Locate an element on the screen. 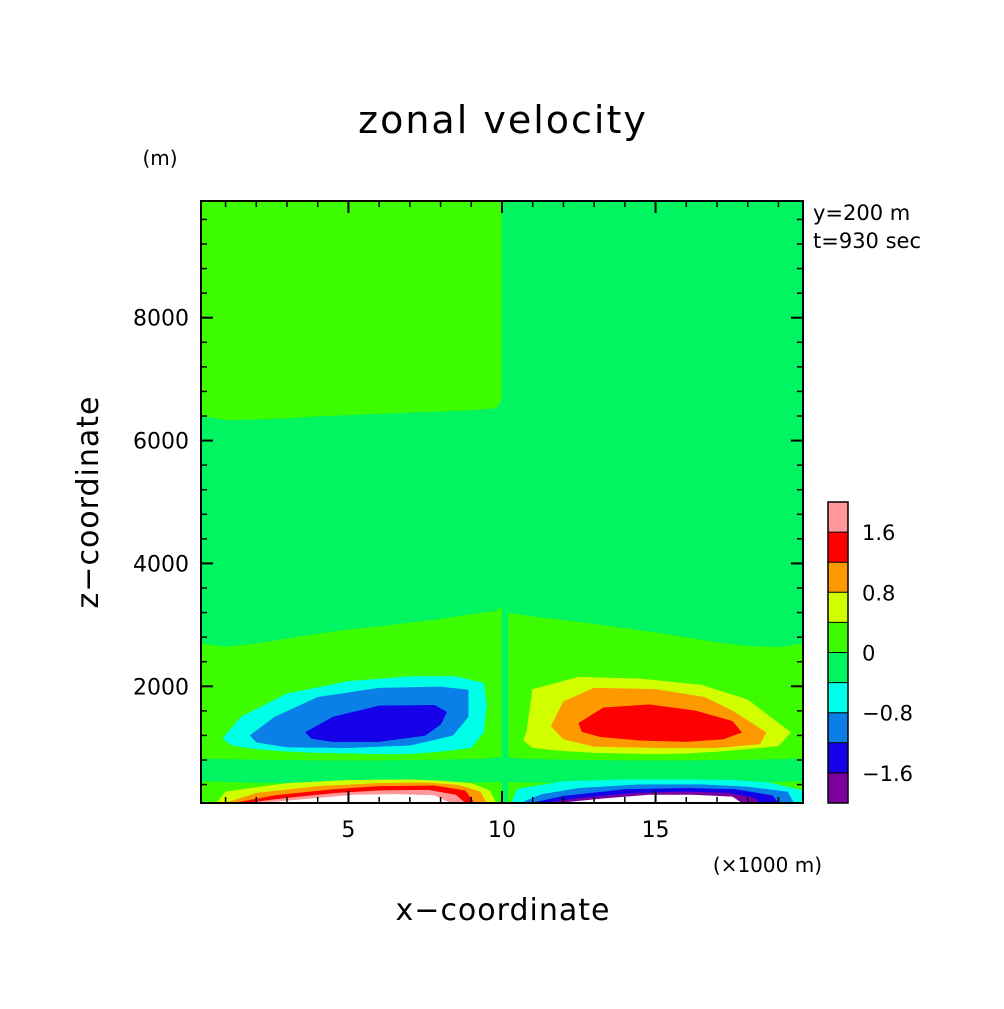  x-tick-label: 10 is located at coordinates (502, 830).